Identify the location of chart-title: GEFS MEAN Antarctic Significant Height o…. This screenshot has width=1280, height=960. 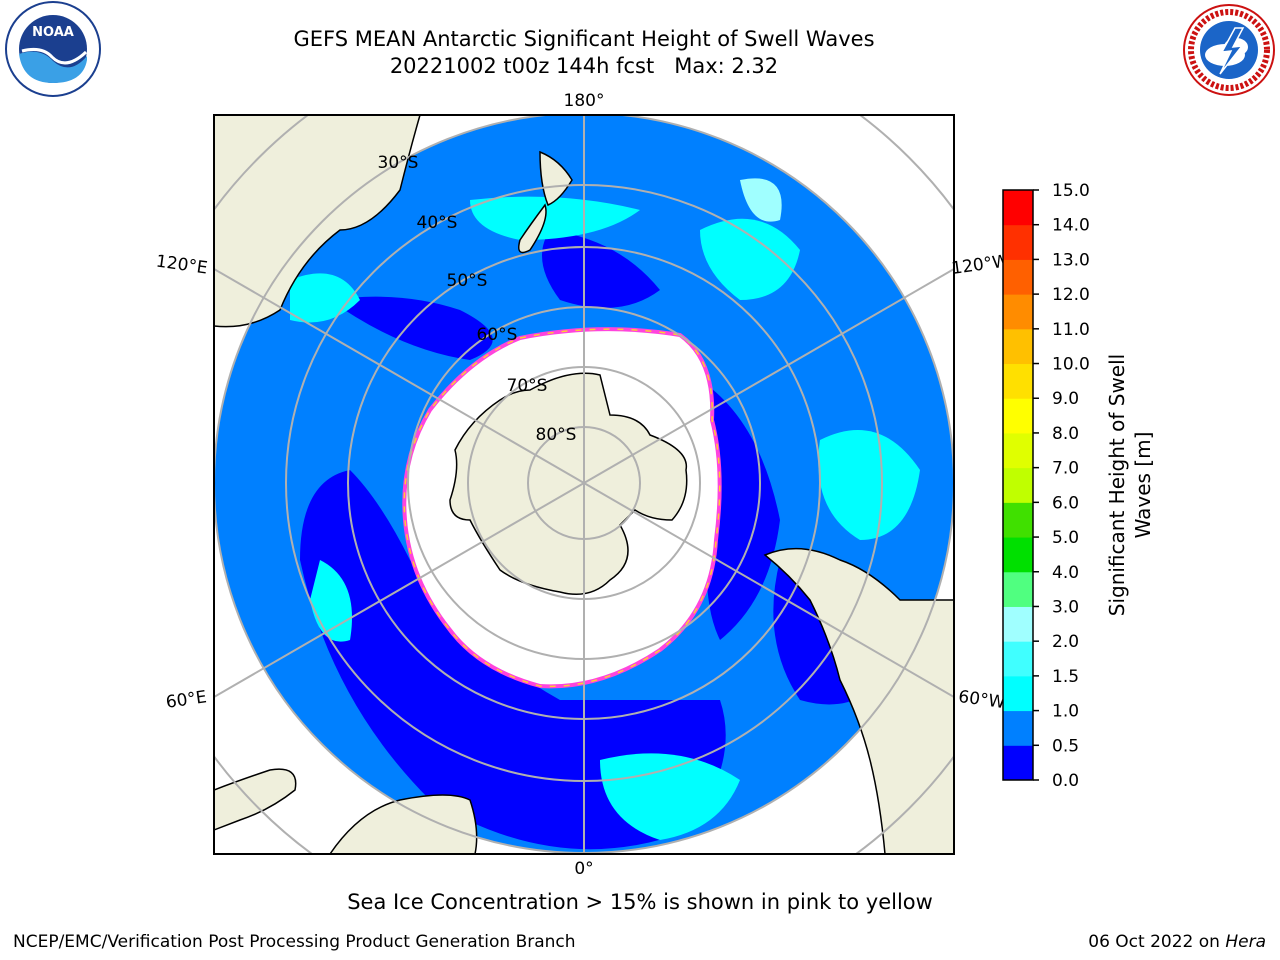
(584, 39).